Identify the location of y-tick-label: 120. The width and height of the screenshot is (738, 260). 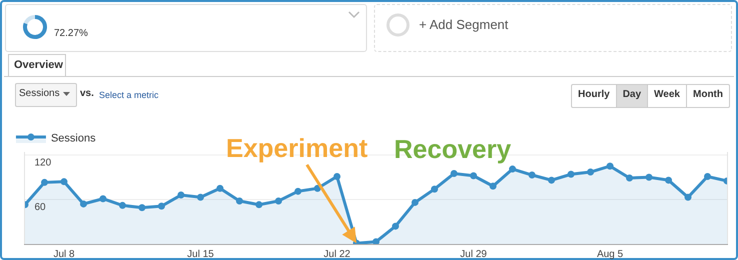
(43, 162).